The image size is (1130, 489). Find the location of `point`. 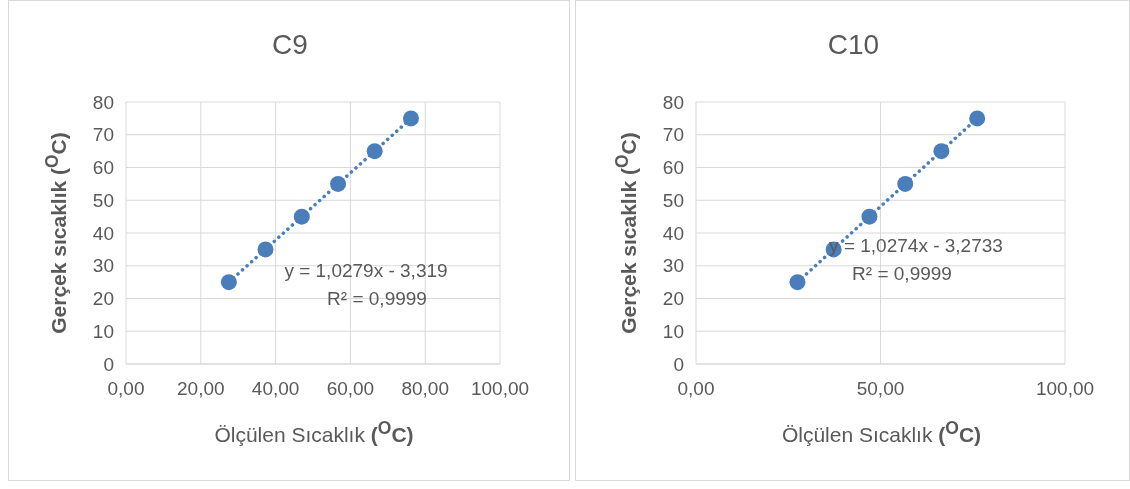

point is located at coordinates (977, 118).